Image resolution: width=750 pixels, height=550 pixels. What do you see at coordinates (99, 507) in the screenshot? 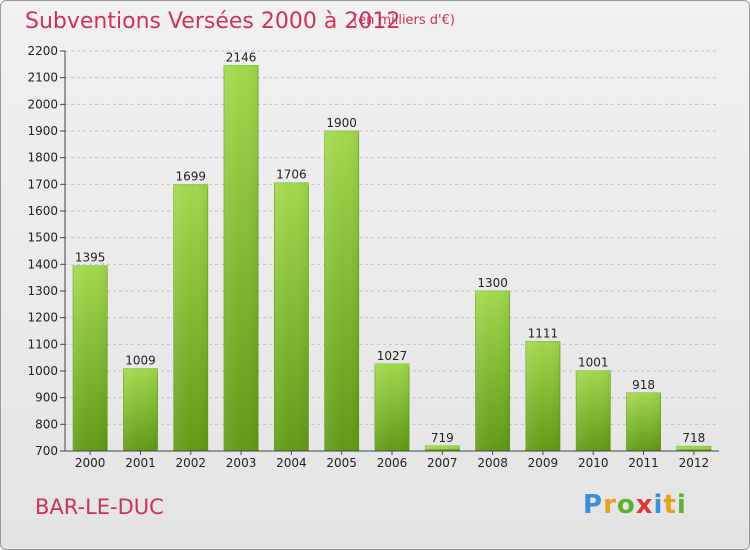
I see `city-name: BAR-LE-DUC` at bounding box center [99, 507].